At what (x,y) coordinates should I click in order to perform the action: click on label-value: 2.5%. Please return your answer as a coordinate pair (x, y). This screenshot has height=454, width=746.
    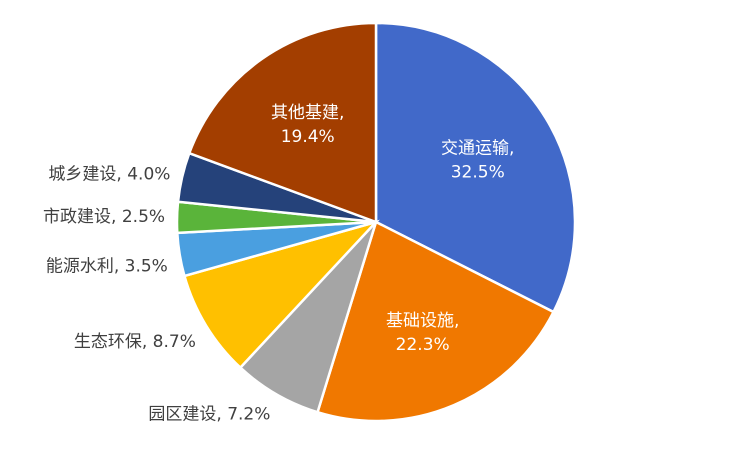
    Looking at the image, I should click on (143, 217).